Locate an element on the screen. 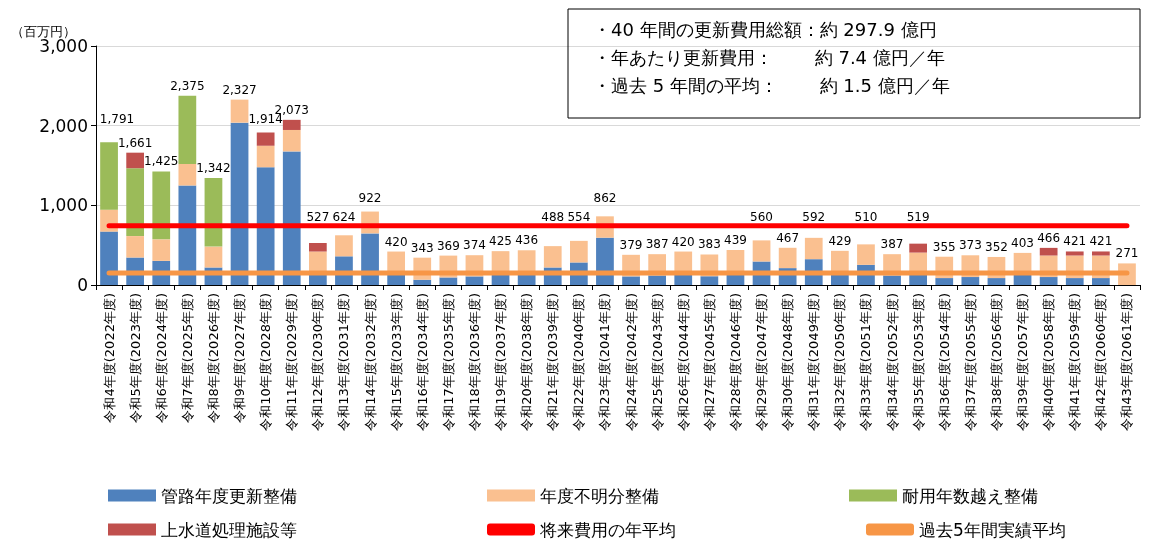  annotation: ・過去 5 年間の平均： 約 1.5 億円／年 is located at coordinates (771, 85).